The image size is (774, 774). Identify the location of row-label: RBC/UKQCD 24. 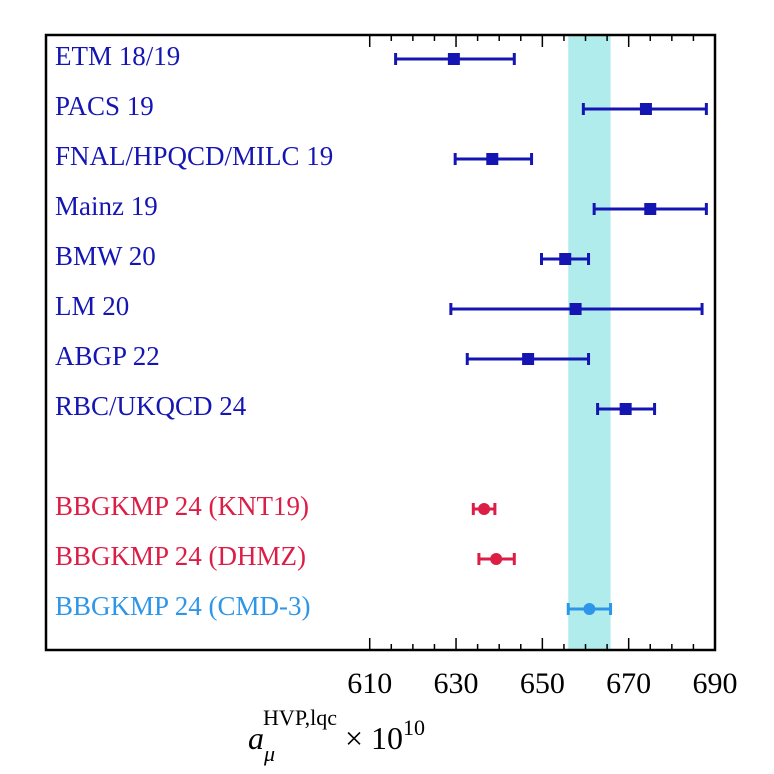
(151, 406).